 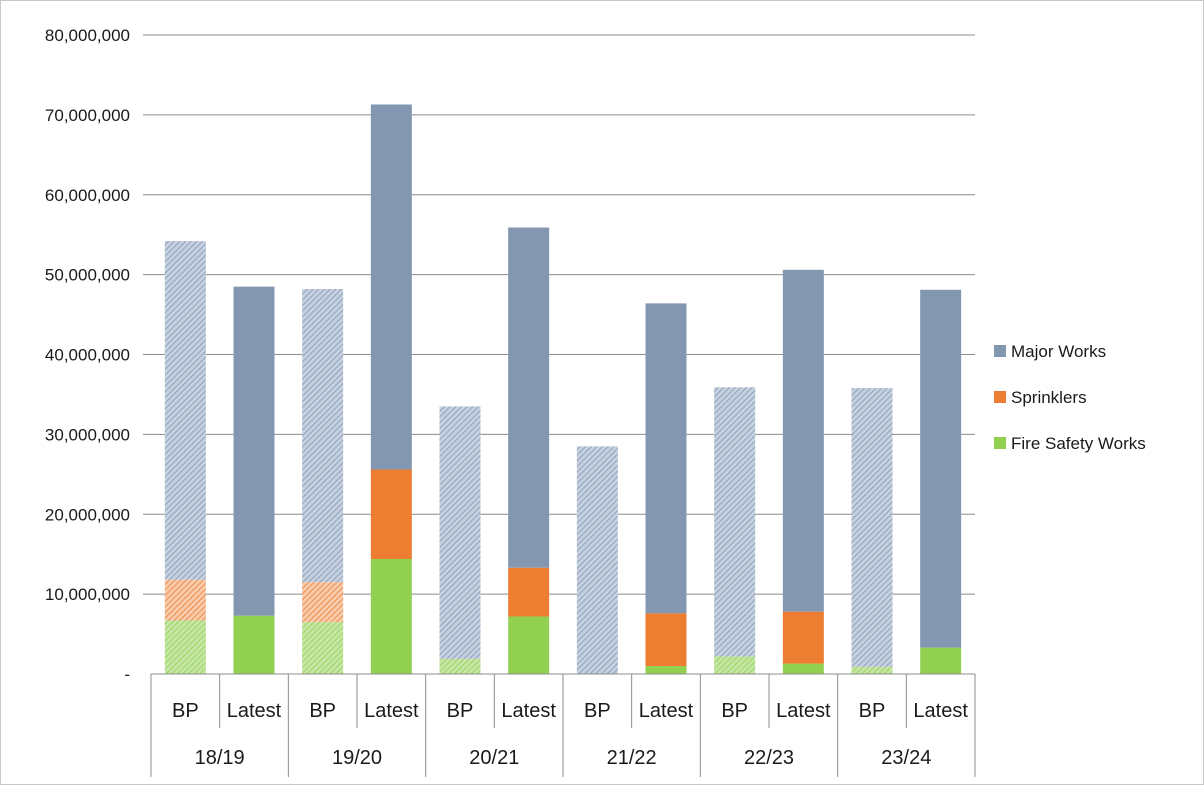 What do you see at coordinates (87, 594) in the screenshot?
I see `y-tick-label: 10,000,000` at bounding box center [87, 594].